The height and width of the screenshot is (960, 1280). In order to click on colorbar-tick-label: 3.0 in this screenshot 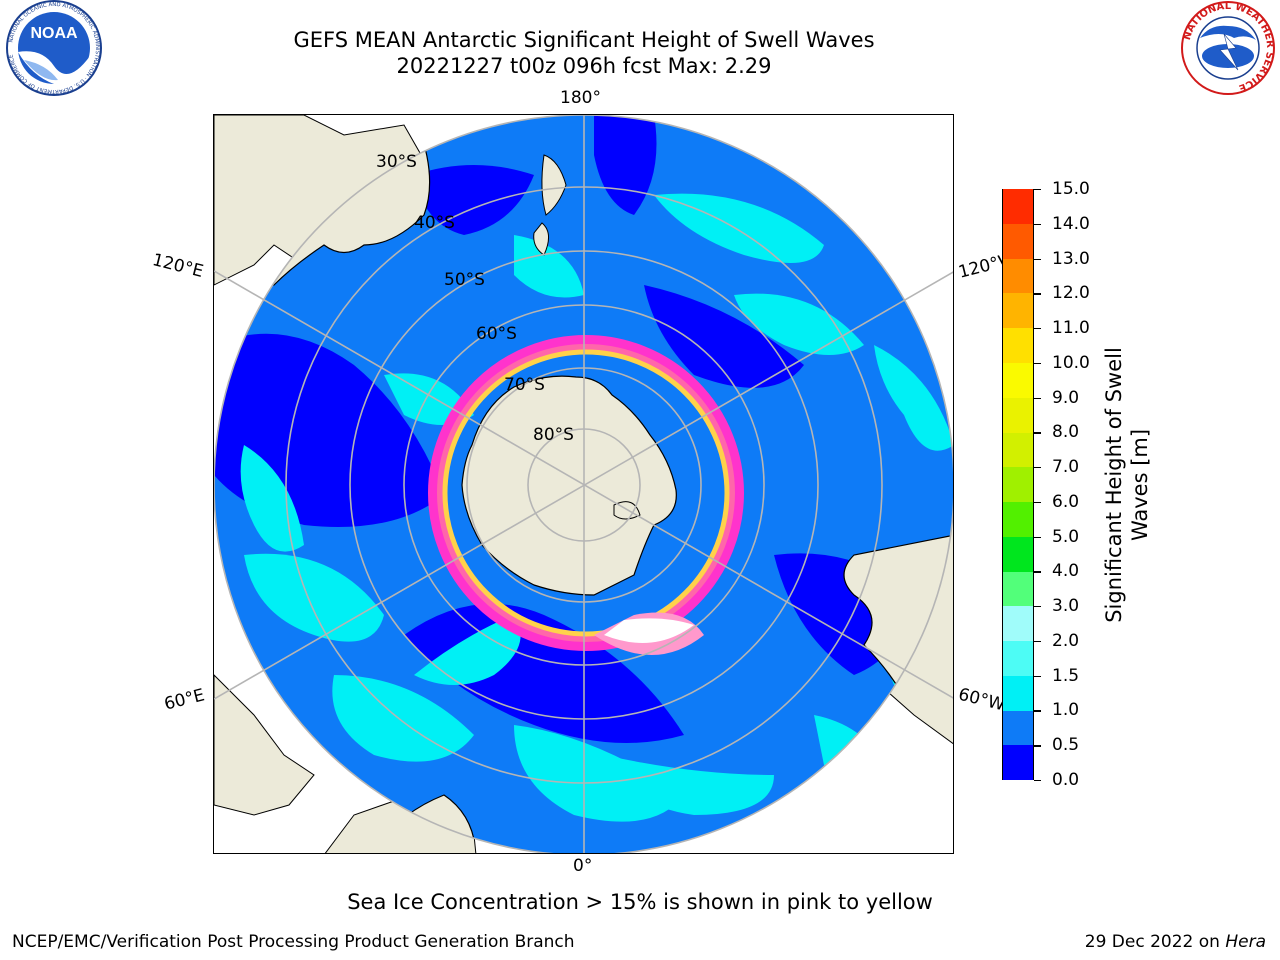, I will do `click(1066, 606)`.